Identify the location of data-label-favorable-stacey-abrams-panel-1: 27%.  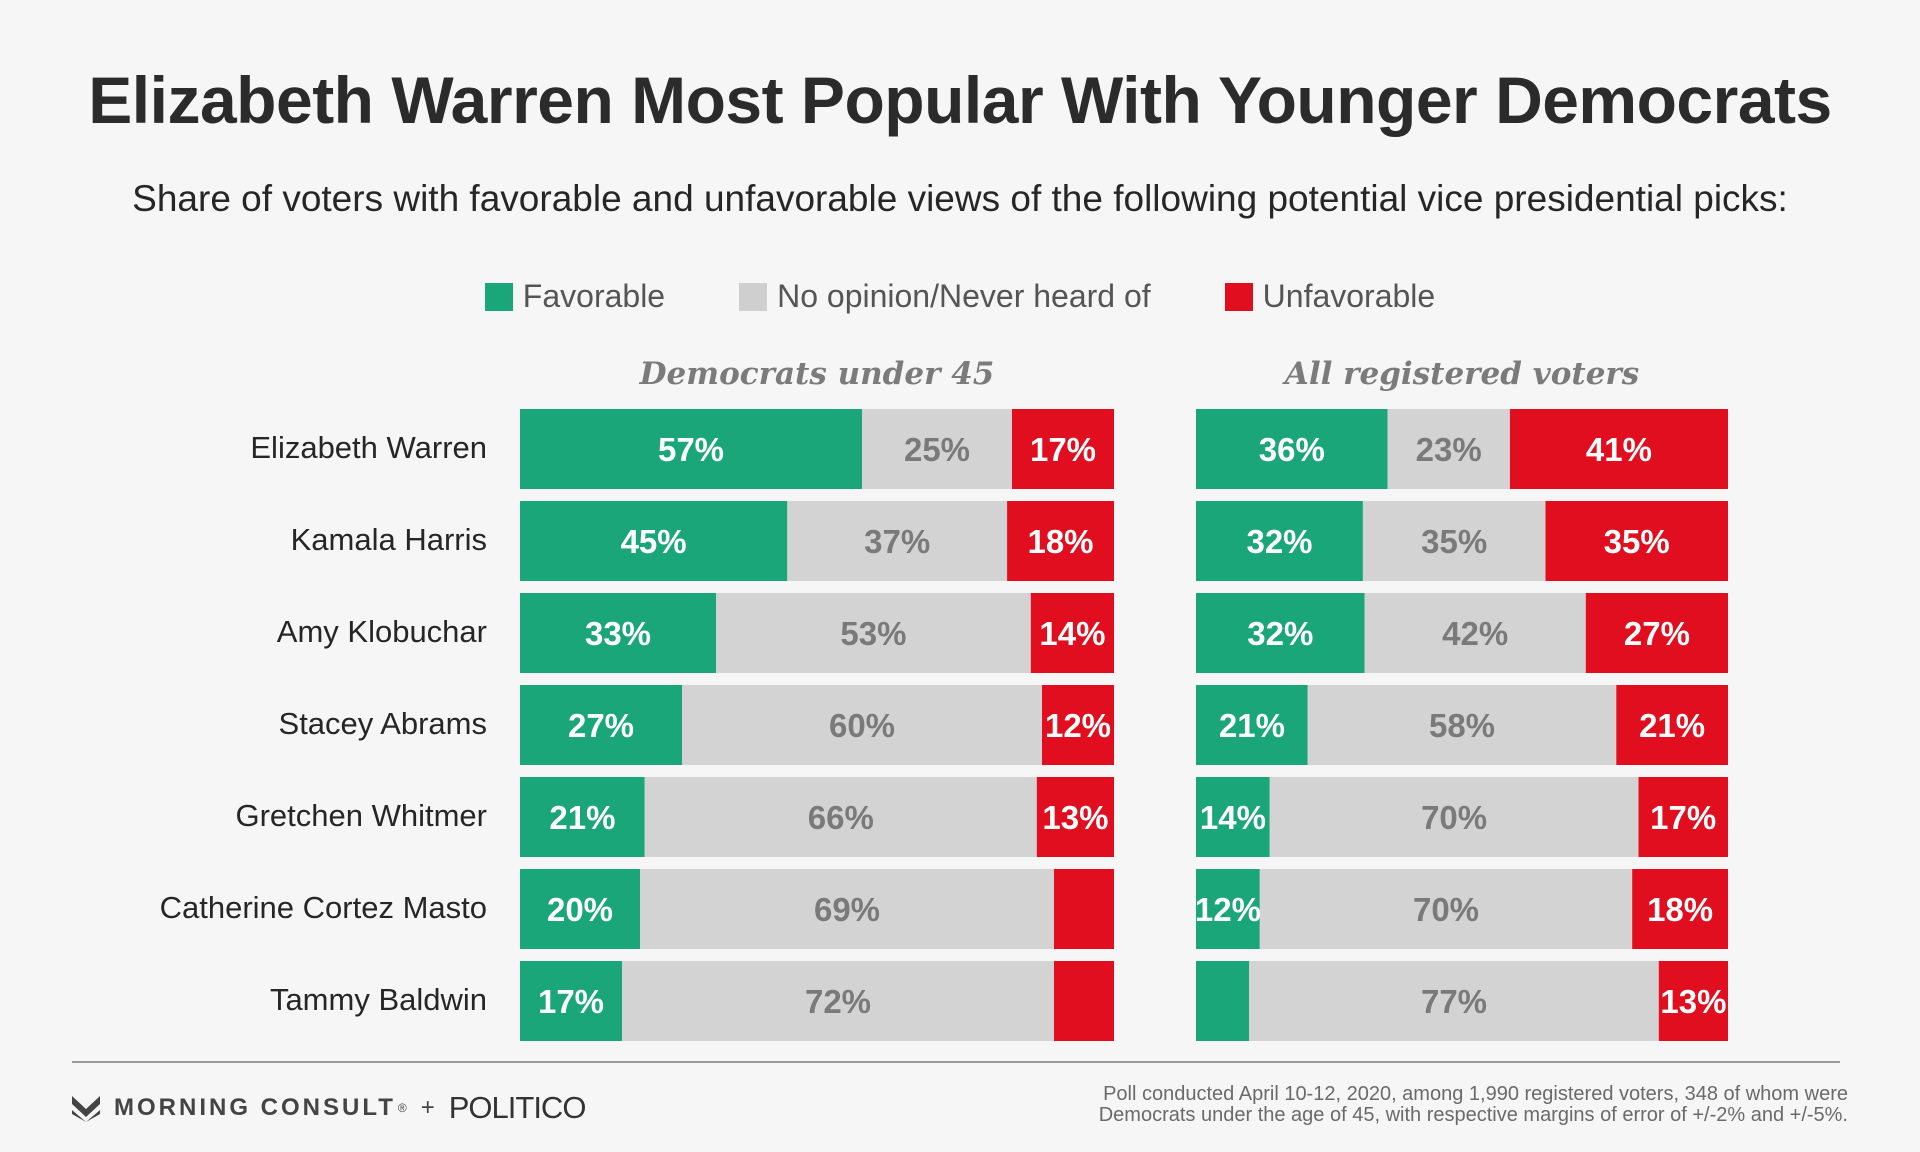
(601, 725).